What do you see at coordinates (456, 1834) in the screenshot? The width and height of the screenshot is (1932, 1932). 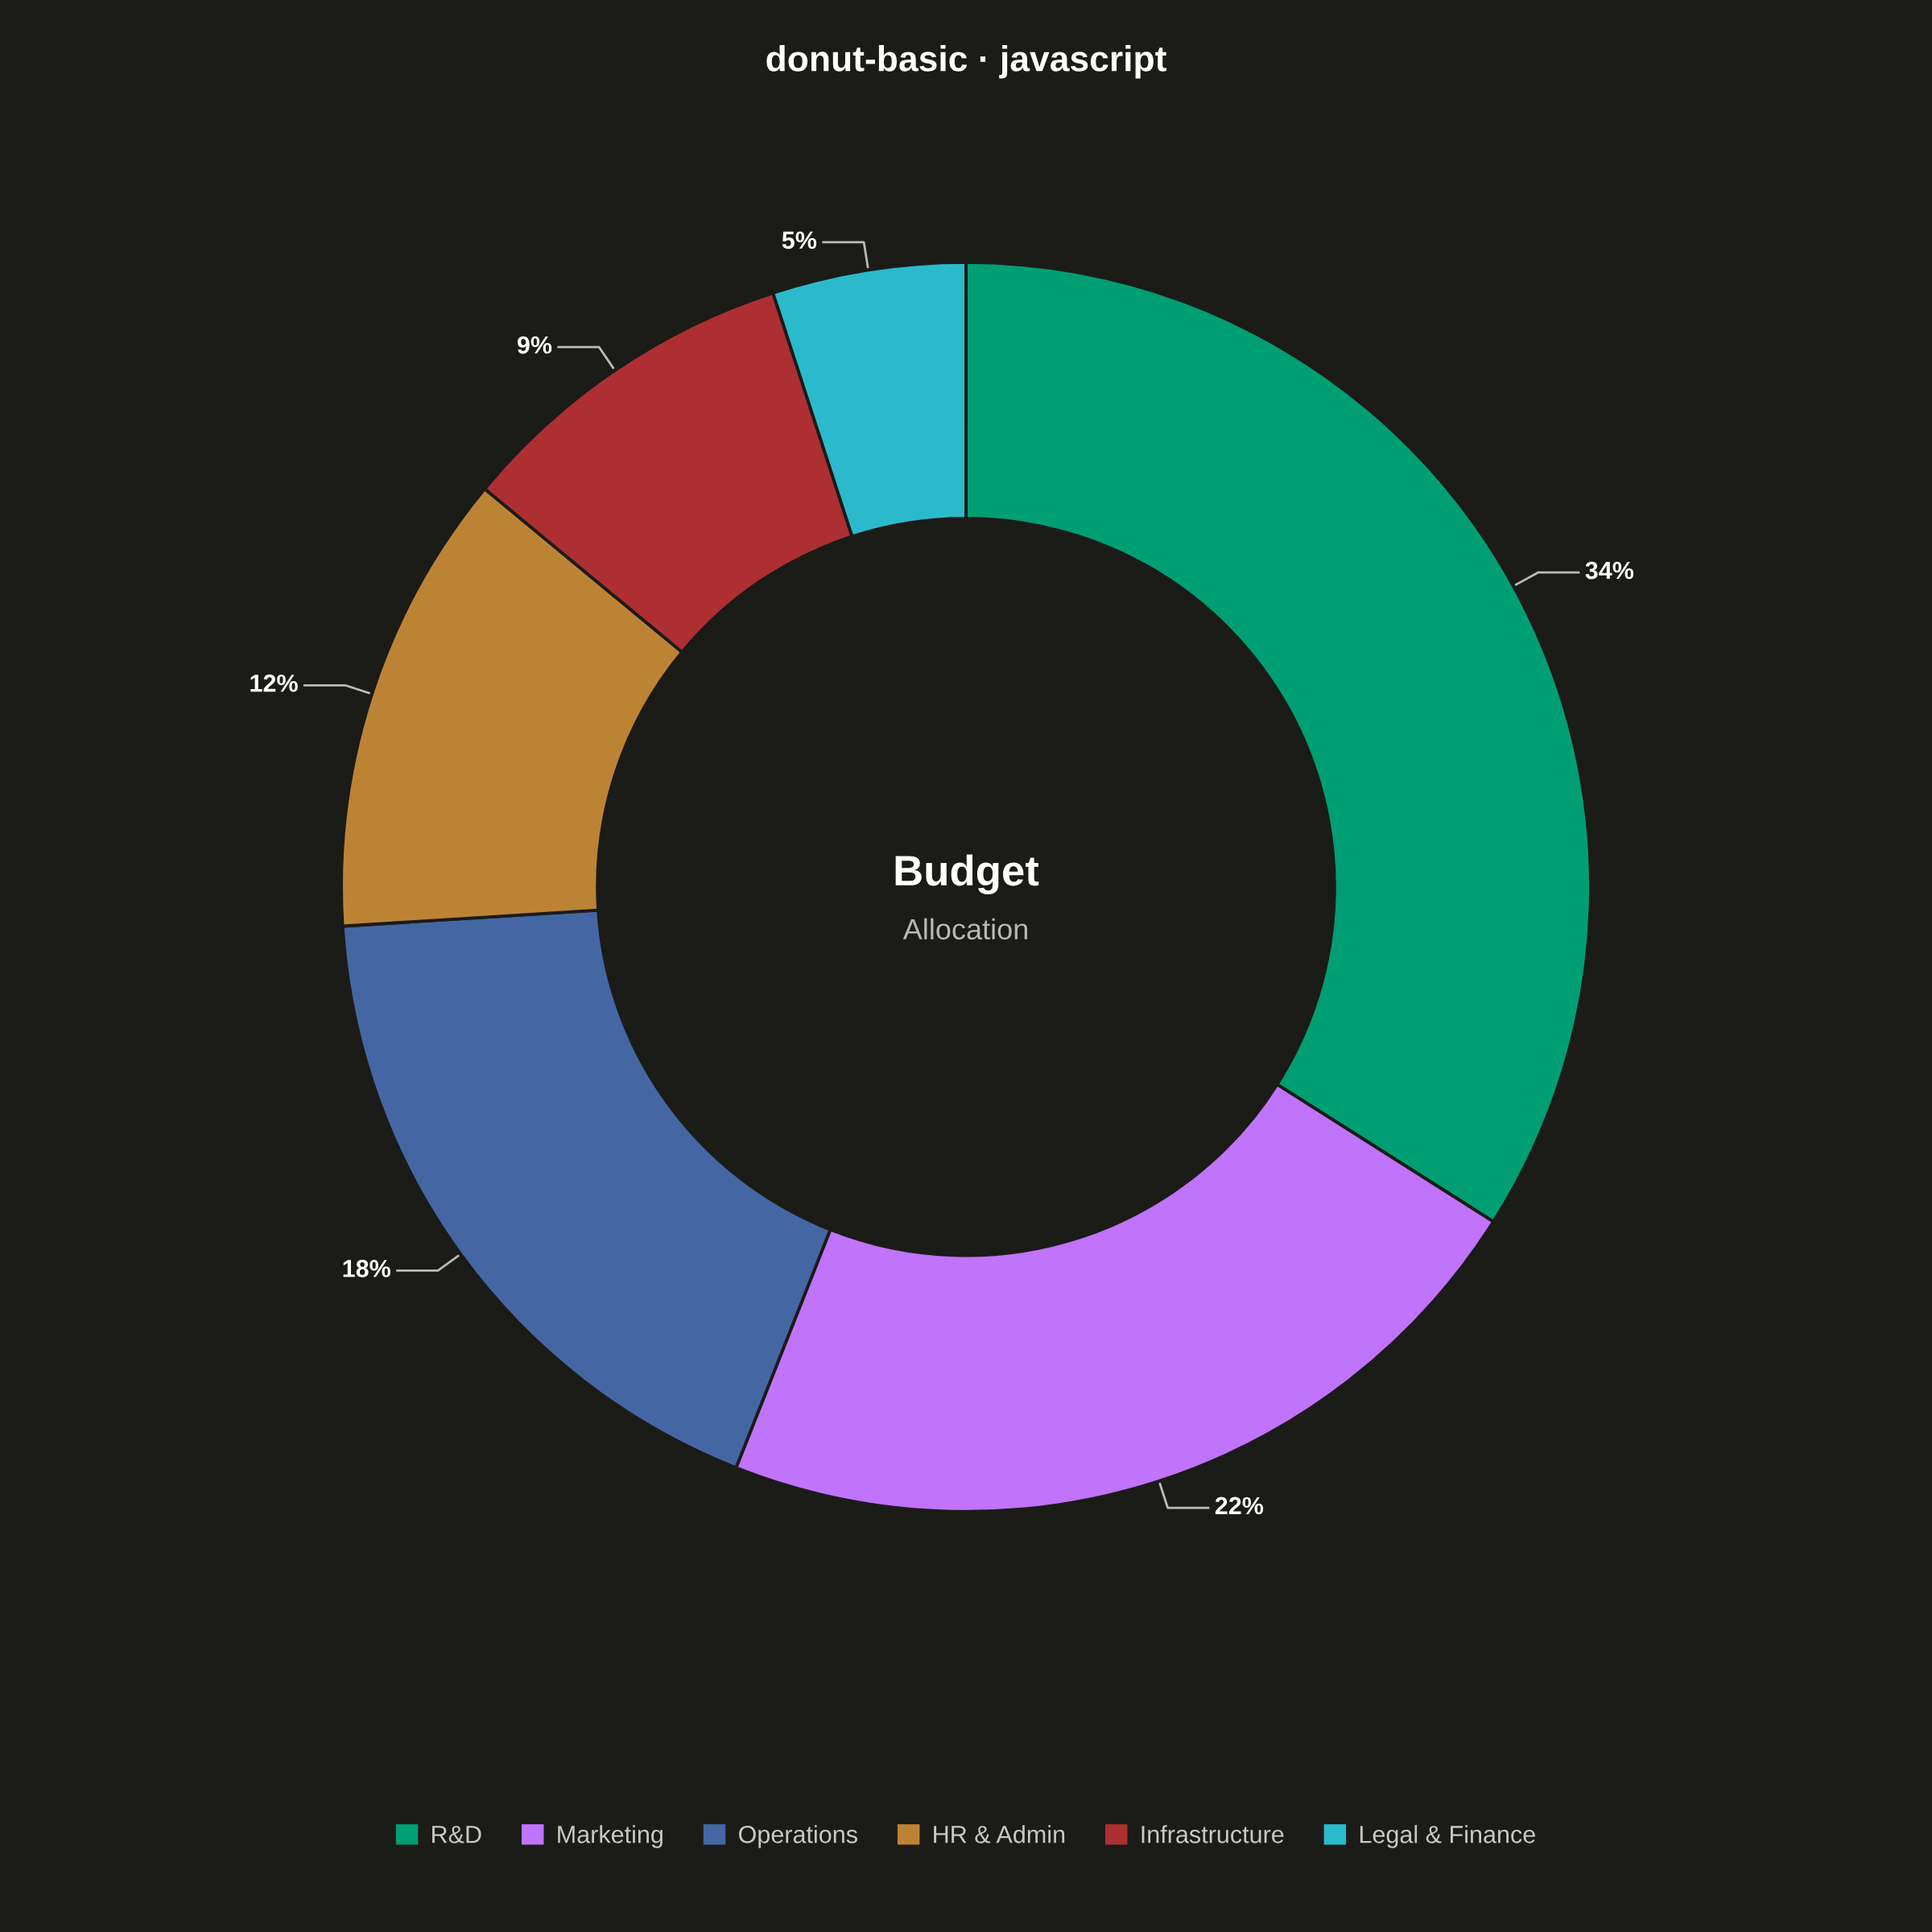 I see `legend-label: R&D` at bounding box center [456, 1834].